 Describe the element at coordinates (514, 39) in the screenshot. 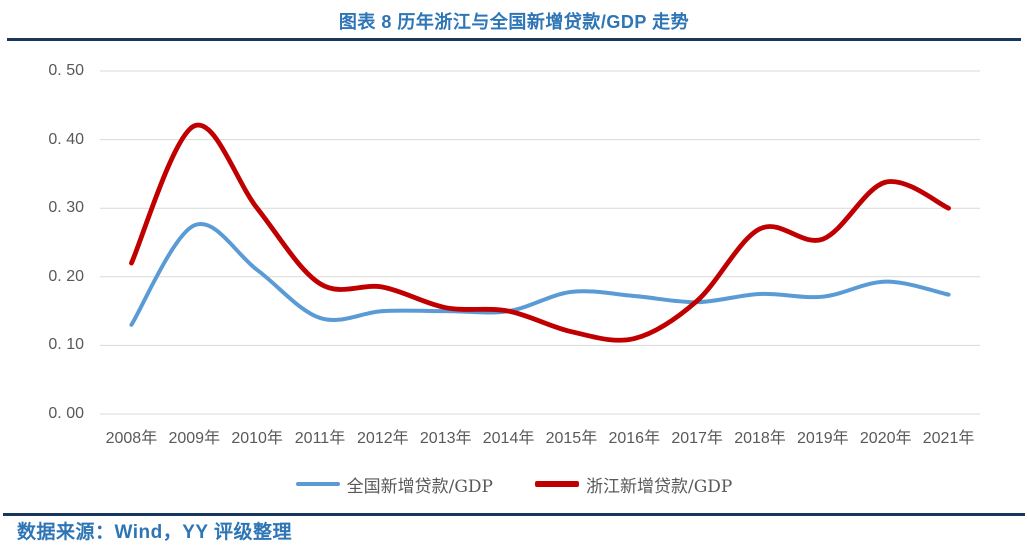

I see `title-divider` at that location.